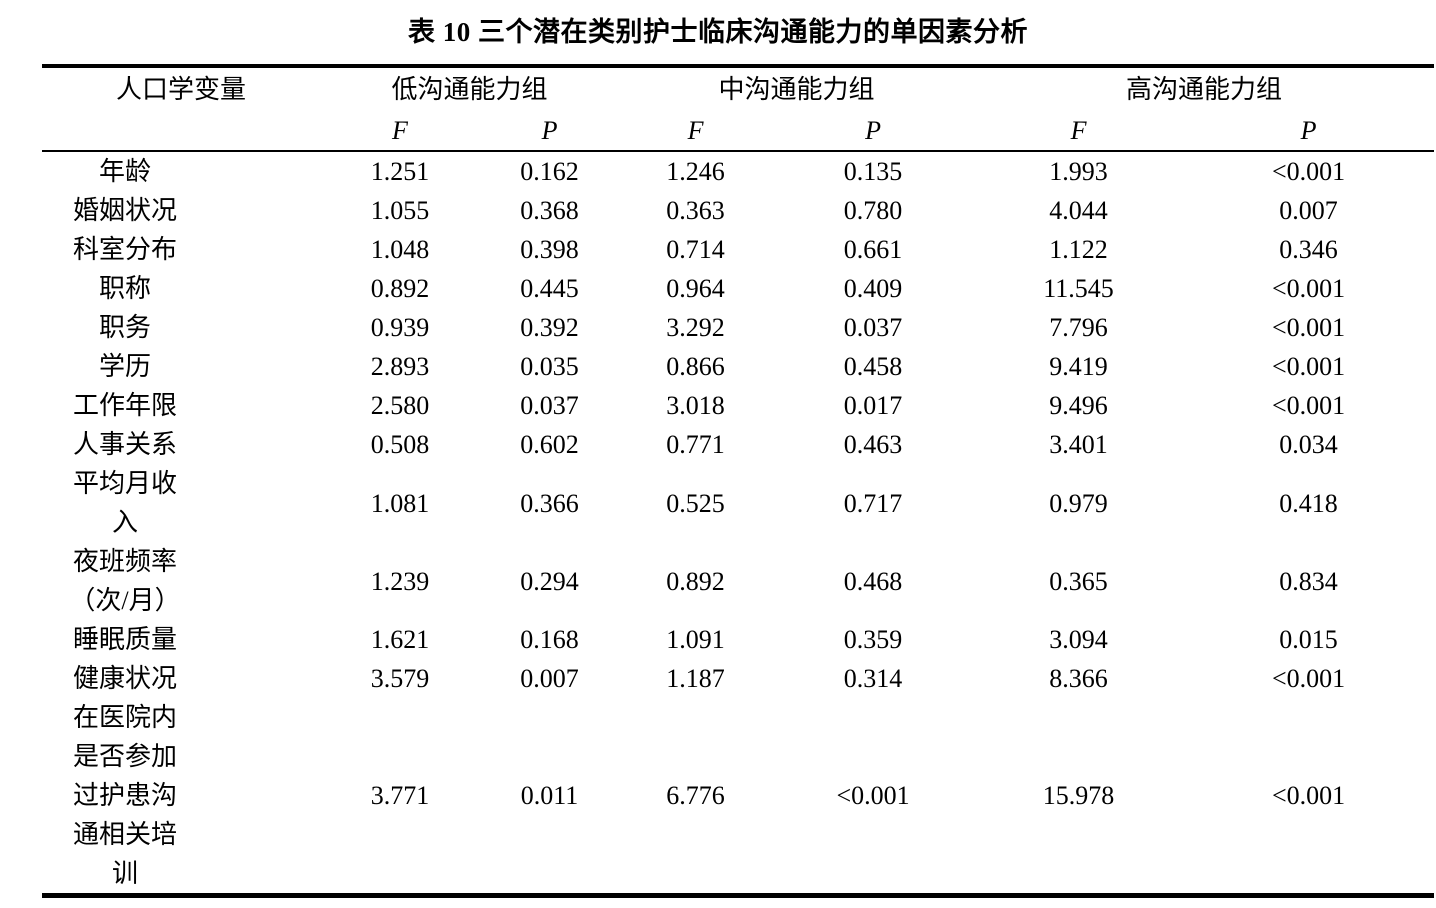  What do you see at coordinates (400, 366) in the screenshot?
I see `value-cell: 2.893` at bounding box center [400, 366].